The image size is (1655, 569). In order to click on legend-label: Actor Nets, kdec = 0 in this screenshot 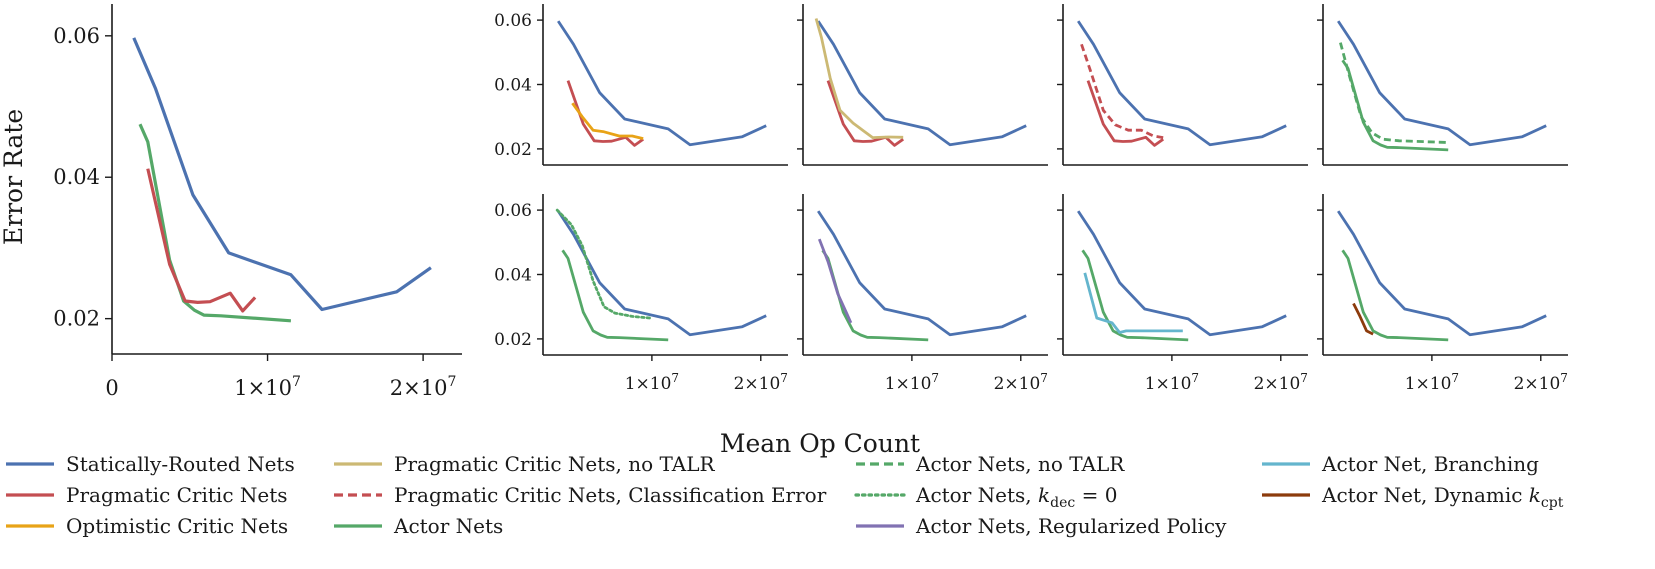, I will do `click(1016, 497)`.